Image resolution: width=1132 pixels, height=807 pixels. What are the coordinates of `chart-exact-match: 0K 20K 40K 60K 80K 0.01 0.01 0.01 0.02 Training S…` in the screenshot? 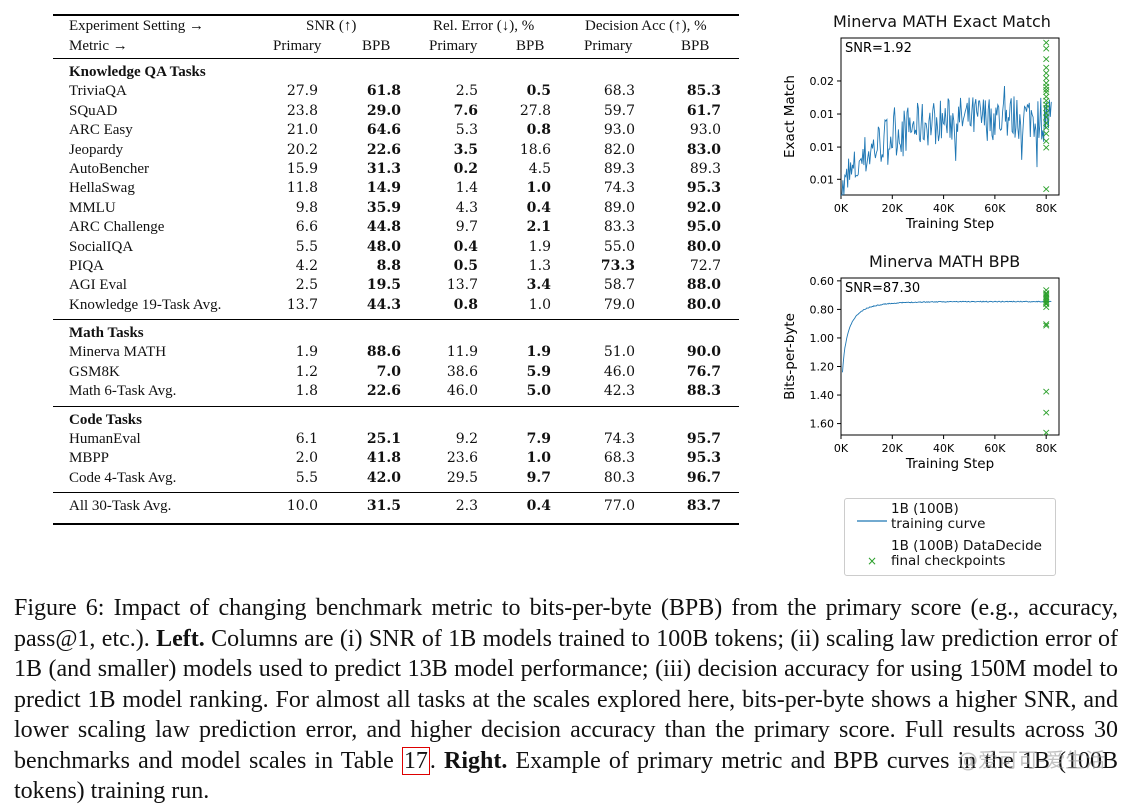 It's located at (921, 134).